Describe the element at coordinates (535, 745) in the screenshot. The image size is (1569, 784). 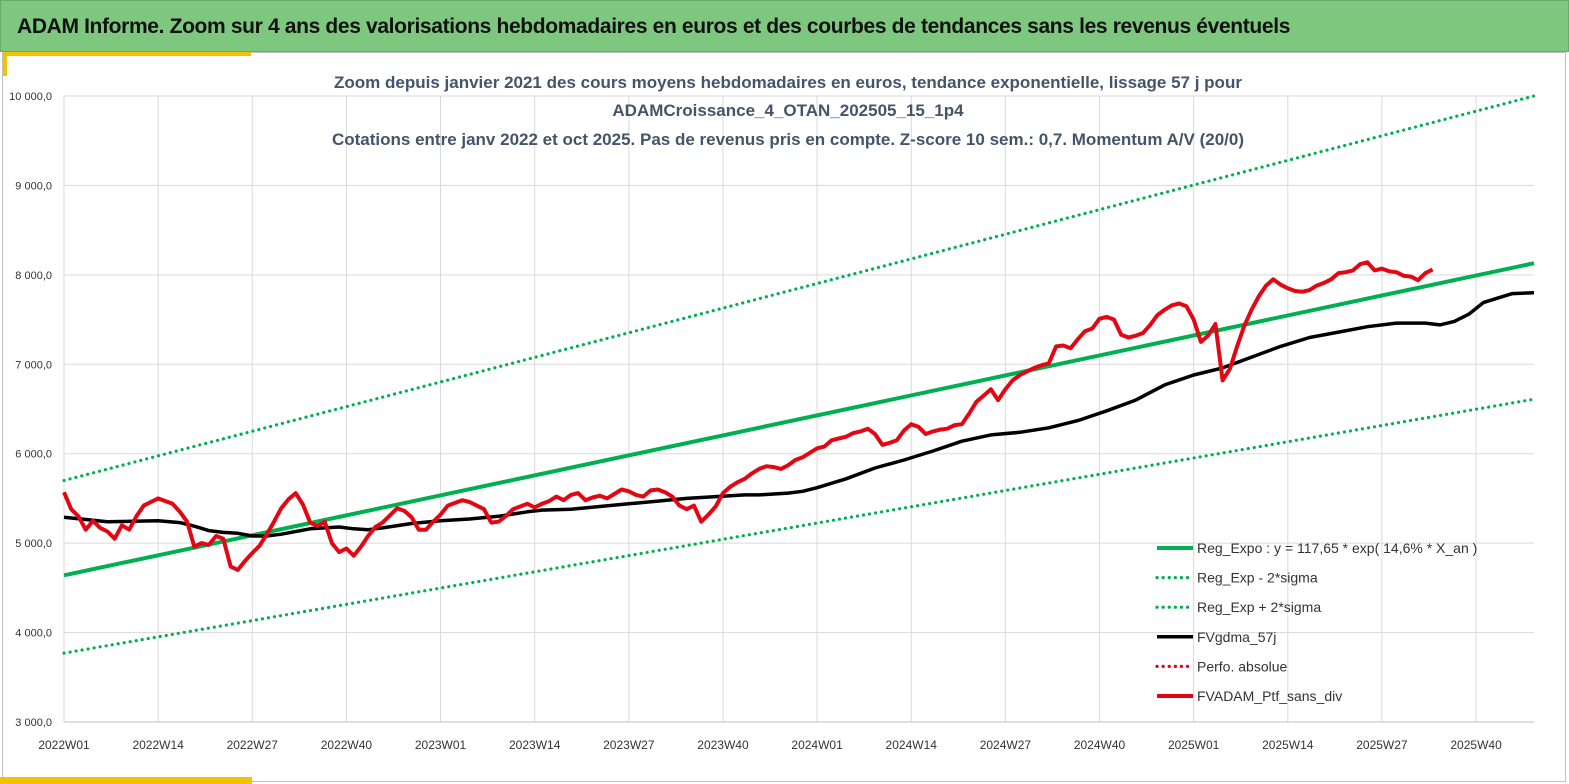
I see `x-tick-label: 2023W14` at that location.